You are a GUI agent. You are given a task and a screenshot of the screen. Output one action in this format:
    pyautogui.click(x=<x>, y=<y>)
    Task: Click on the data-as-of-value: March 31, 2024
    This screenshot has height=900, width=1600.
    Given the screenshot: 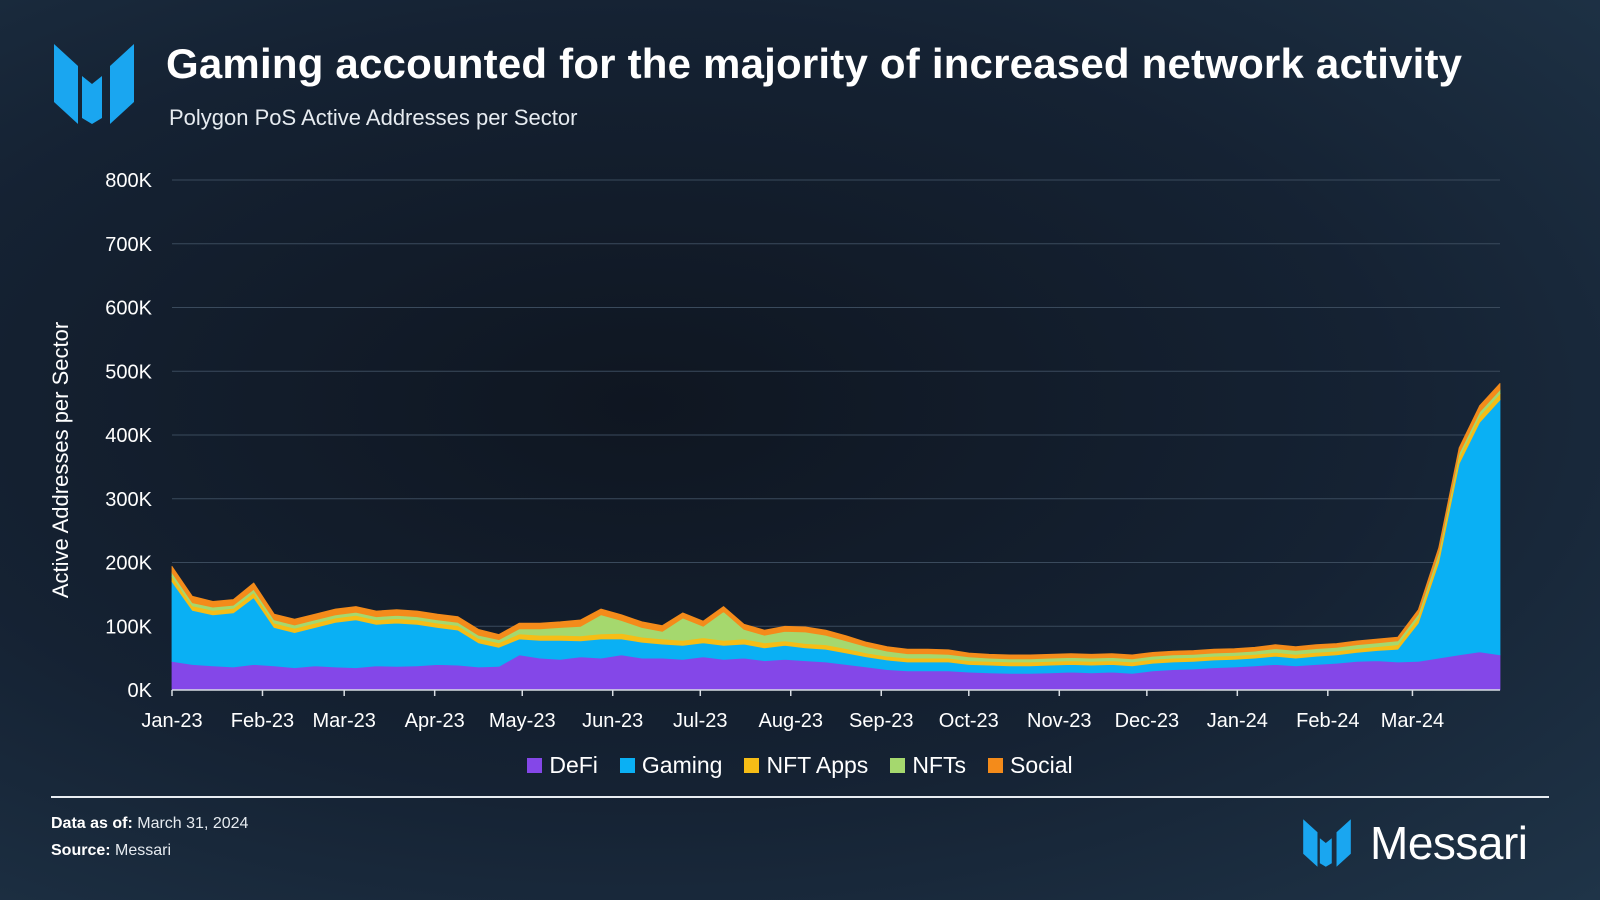 What is the action you would take?
    pyautogui.click(x=193, y=823)
    